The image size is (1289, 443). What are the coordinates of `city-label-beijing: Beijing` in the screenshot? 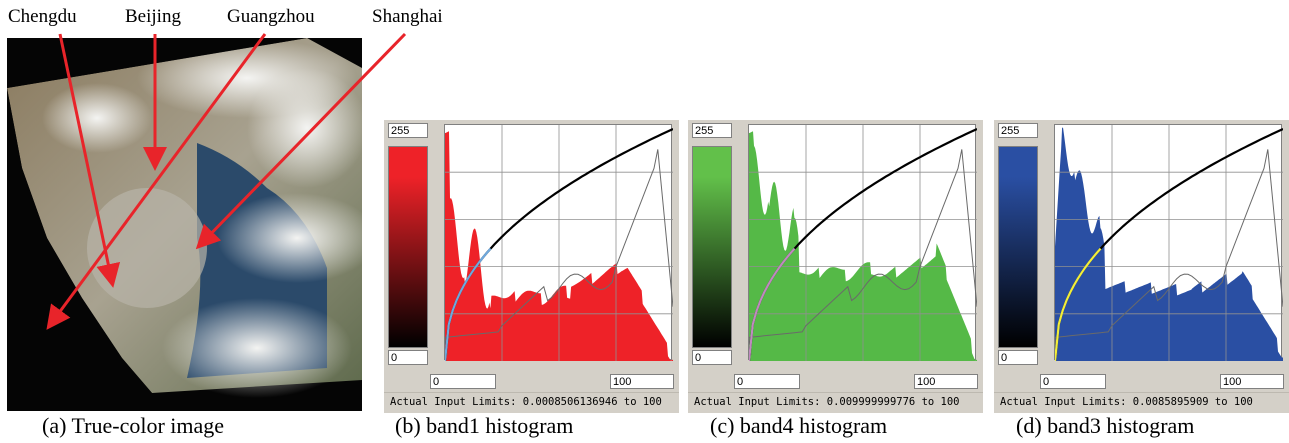 It's located at (153, 16).